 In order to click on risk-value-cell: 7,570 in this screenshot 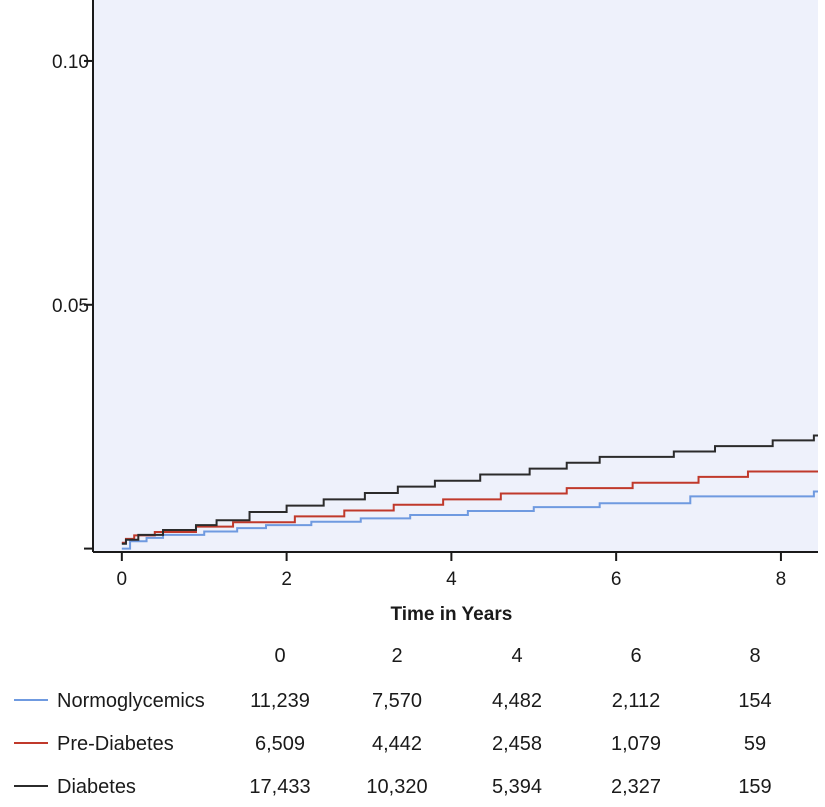, I will do `click(397, 701)`.